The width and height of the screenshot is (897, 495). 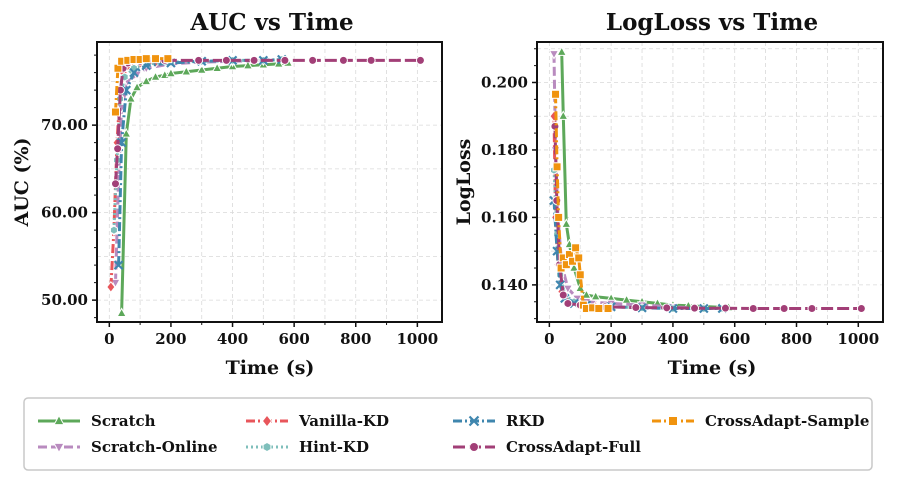 I want to click on legend-entry-scratch: Scratch, so click(x=97, y=421).